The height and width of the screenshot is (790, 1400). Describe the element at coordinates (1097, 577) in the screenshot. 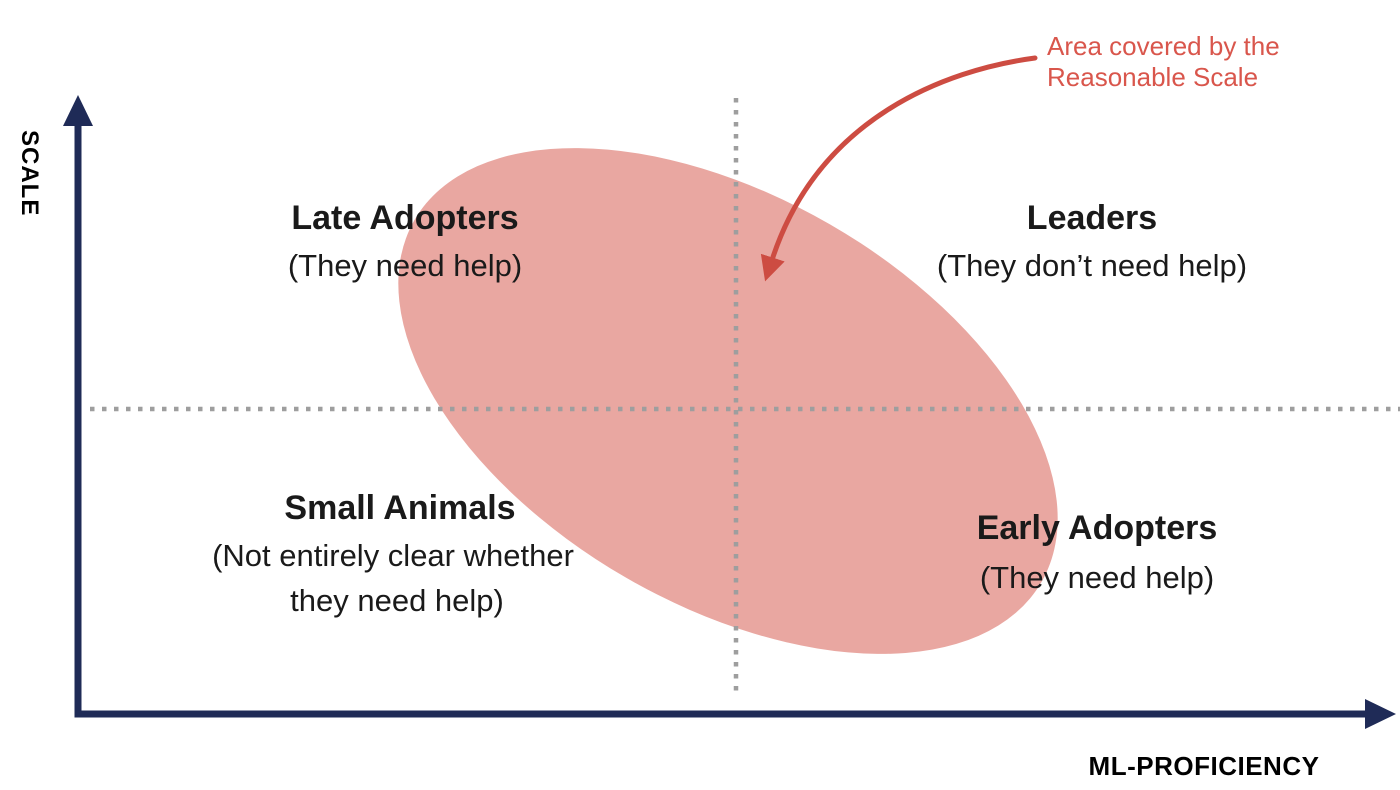

I see `quadrant-subtitle-early-adopters: (They need help)` at that location.